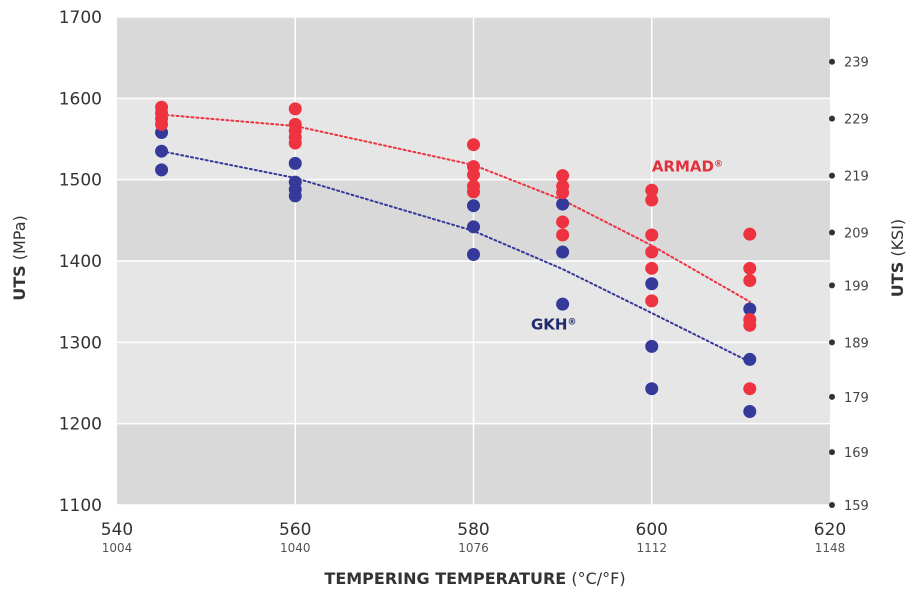 Image resolution: width=913 pixels, height=594 pixels. I want to click on x-axis-title: TEMPERING TEMPERATURE (°C/°F), so click(474, 578).